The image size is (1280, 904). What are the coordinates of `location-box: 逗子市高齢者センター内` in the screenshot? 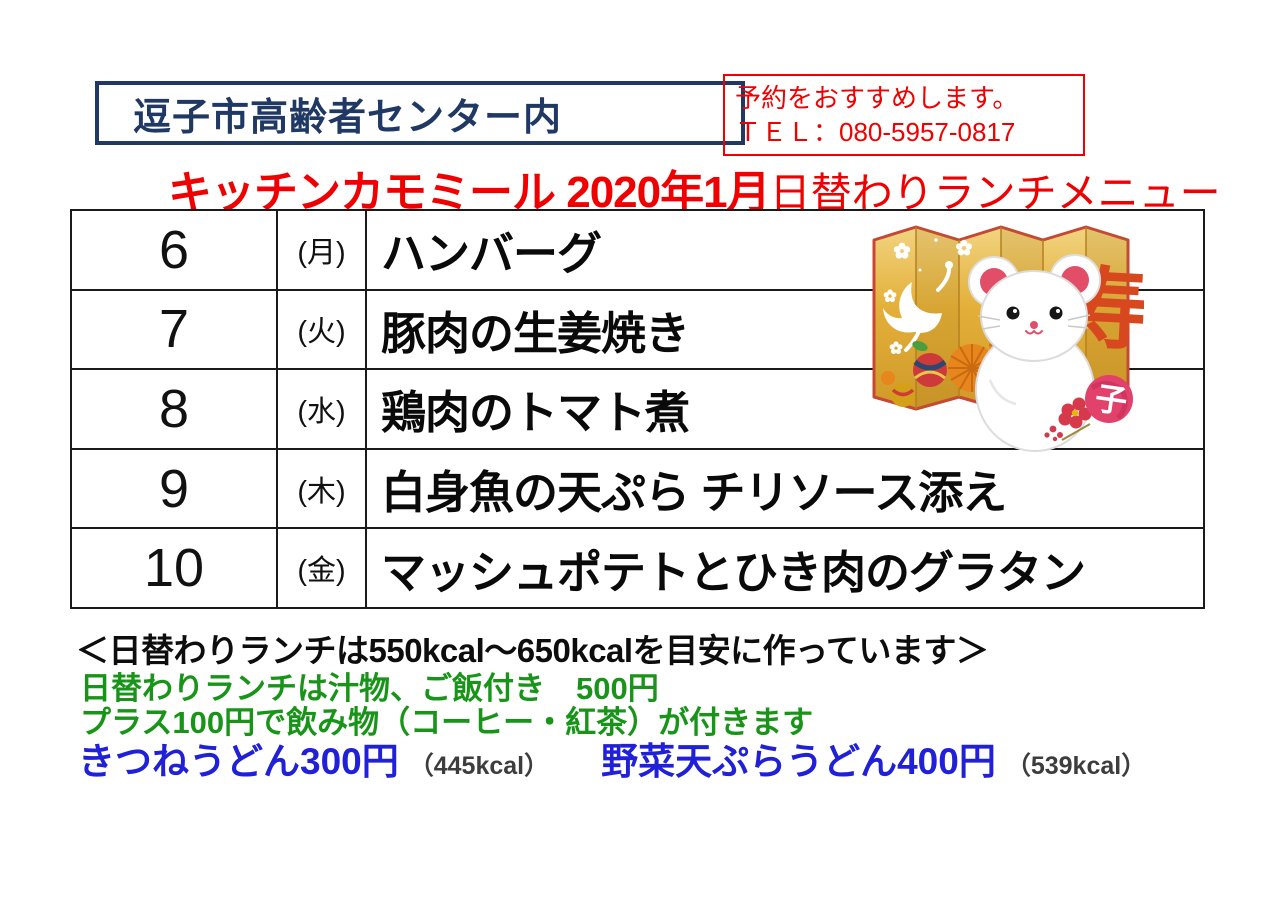 It's located at (420, 113).